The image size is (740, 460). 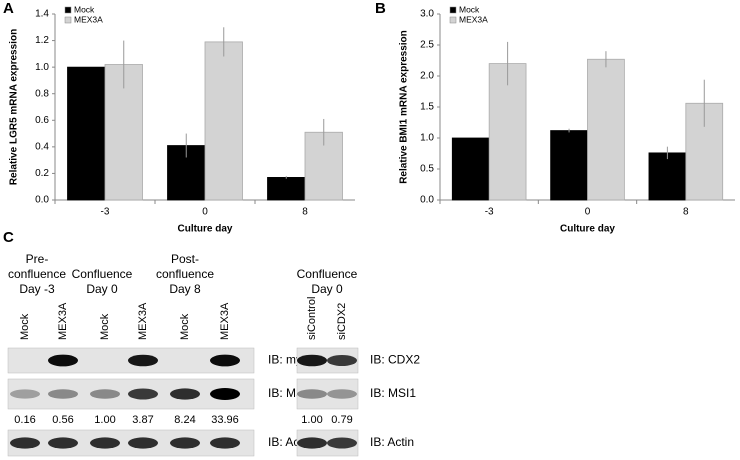 I want to click on quantification: 3.87, so click(x=142, y=420).